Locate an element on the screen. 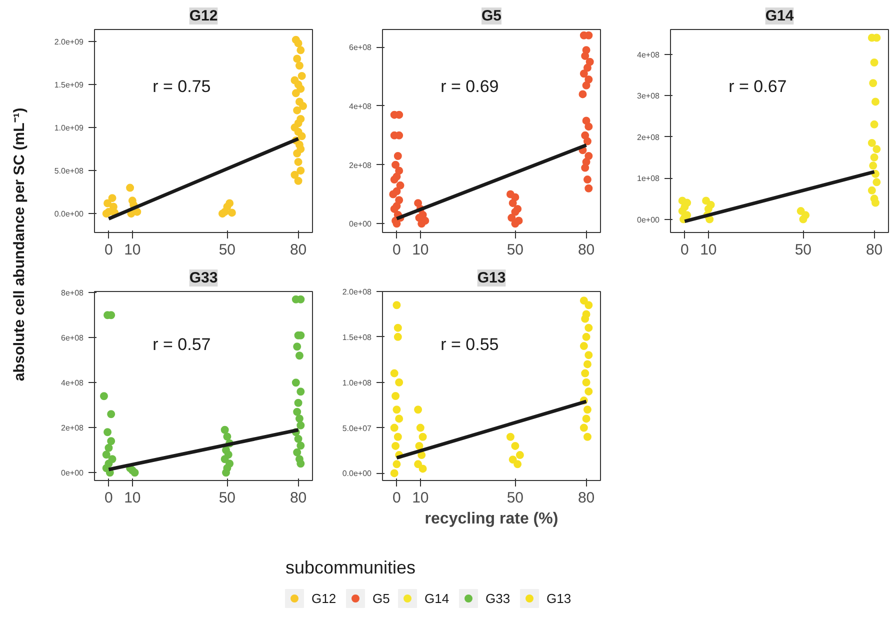  y-tick-label: 1e+08 is located at coordinates (648, 179).